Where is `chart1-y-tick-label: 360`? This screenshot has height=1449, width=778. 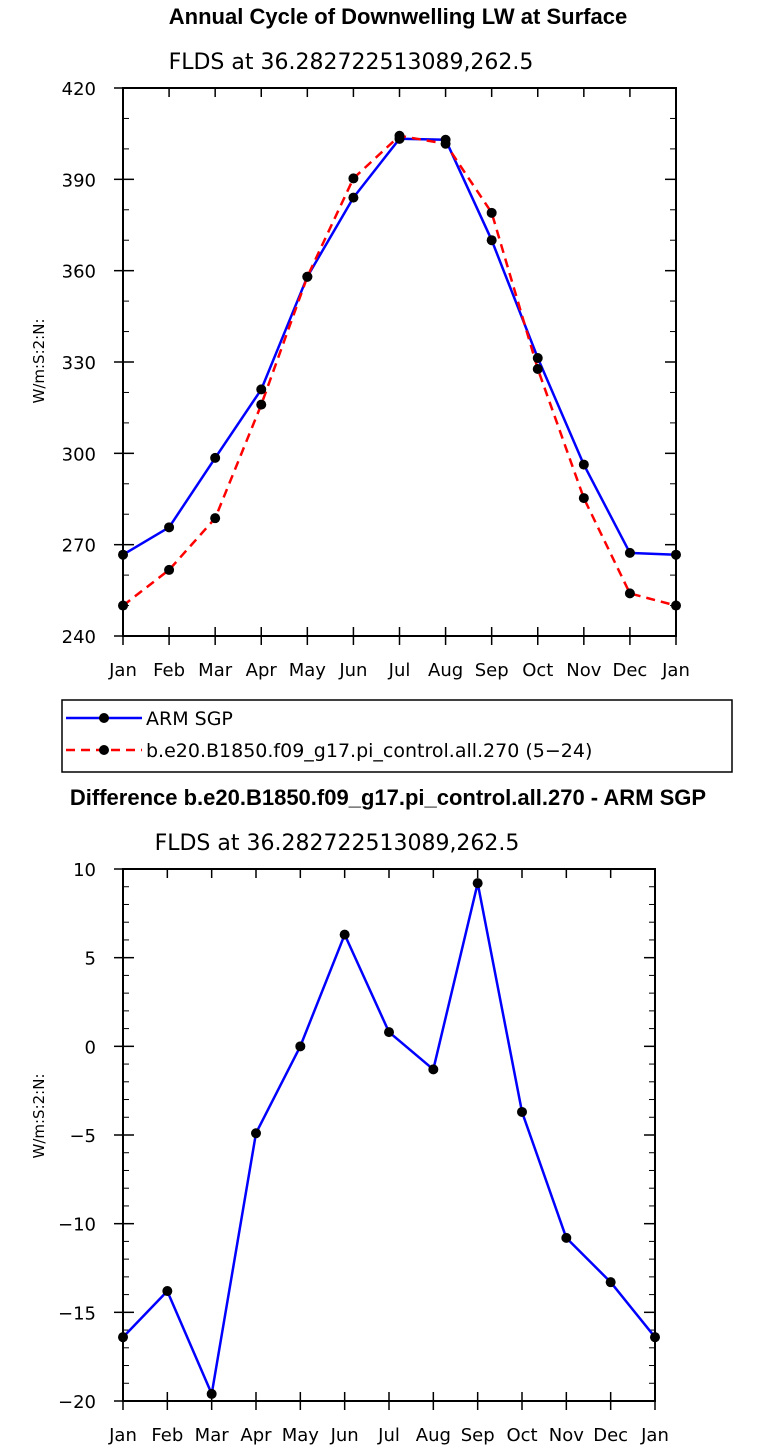
chart1-y-tick-label: 360 is located at coordinates (79, 272).